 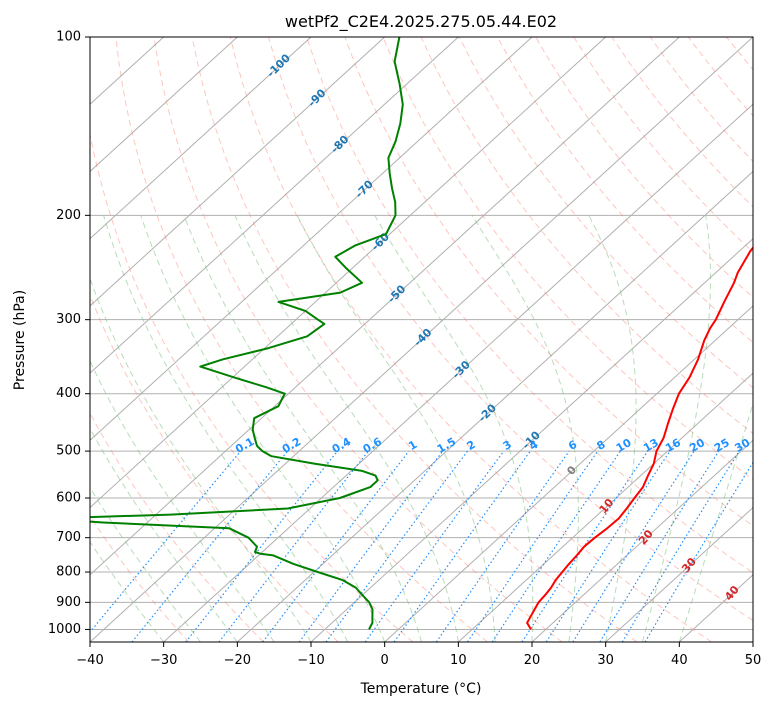 I want to click on y-tick-label: 700, so click(x=68, y=537).